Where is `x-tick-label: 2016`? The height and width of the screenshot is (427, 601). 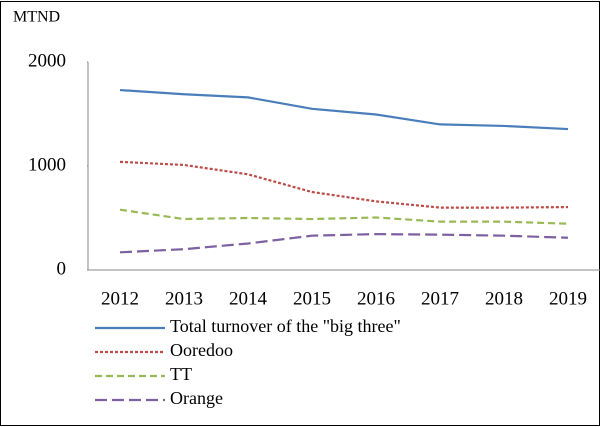 x-tick-label: 2016 is located at coordinates (376, 298).